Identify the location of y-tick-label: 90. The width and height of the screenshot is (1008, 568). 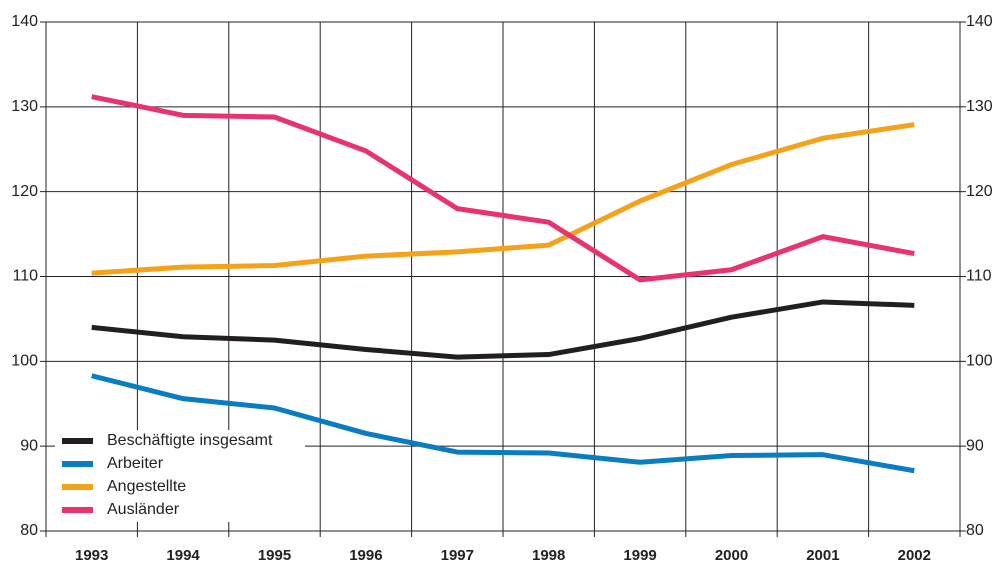
(29, 445).